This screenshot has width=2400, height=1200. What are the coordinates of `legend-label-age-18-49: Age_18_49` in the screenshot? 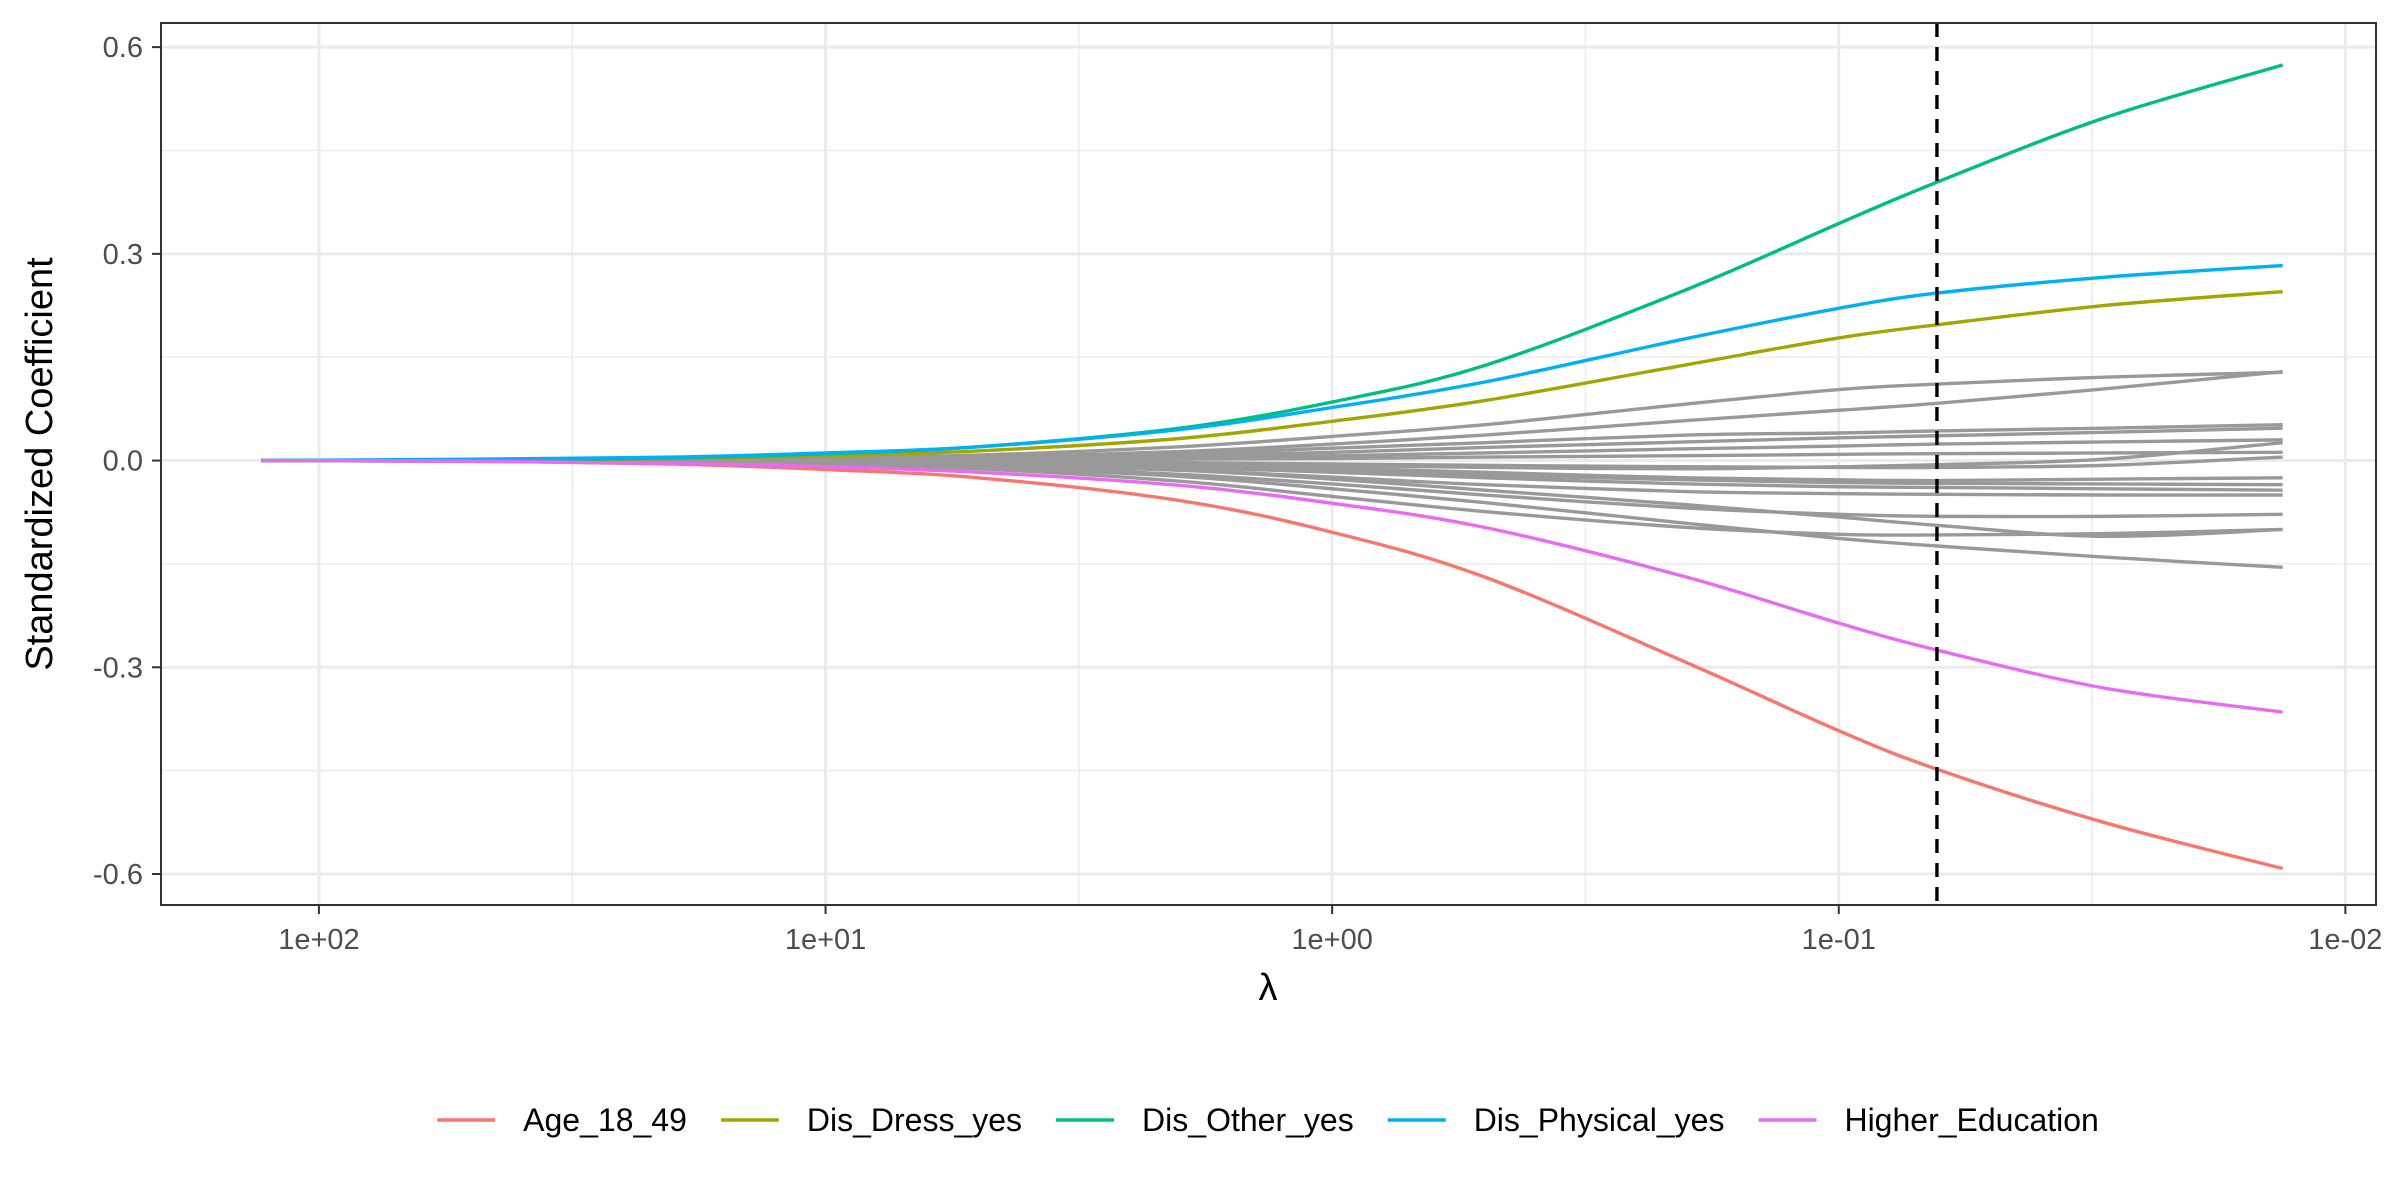 It's located at (605, 1120).